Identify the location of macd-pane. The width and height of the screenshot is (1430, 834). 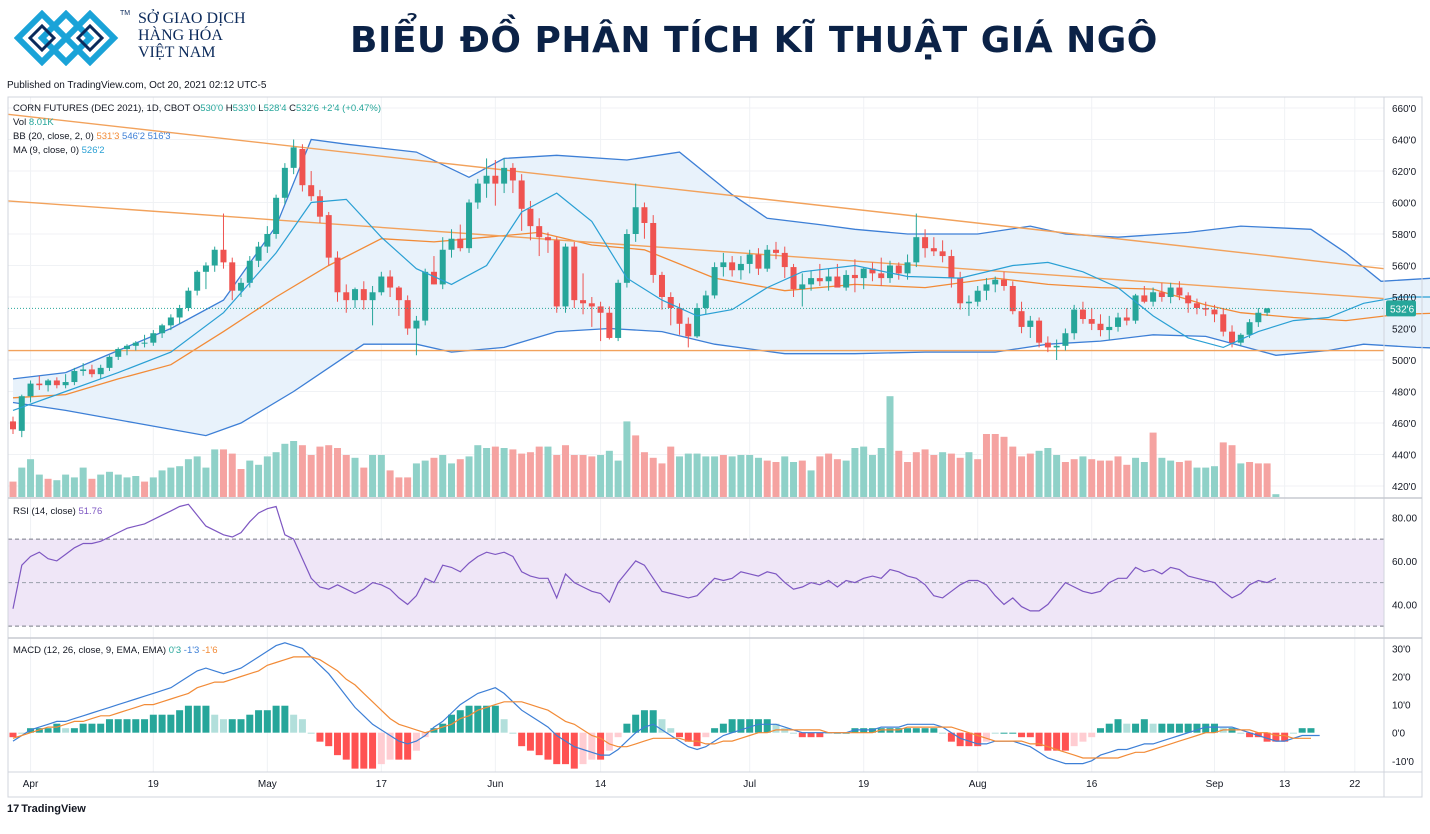
(664, 705).